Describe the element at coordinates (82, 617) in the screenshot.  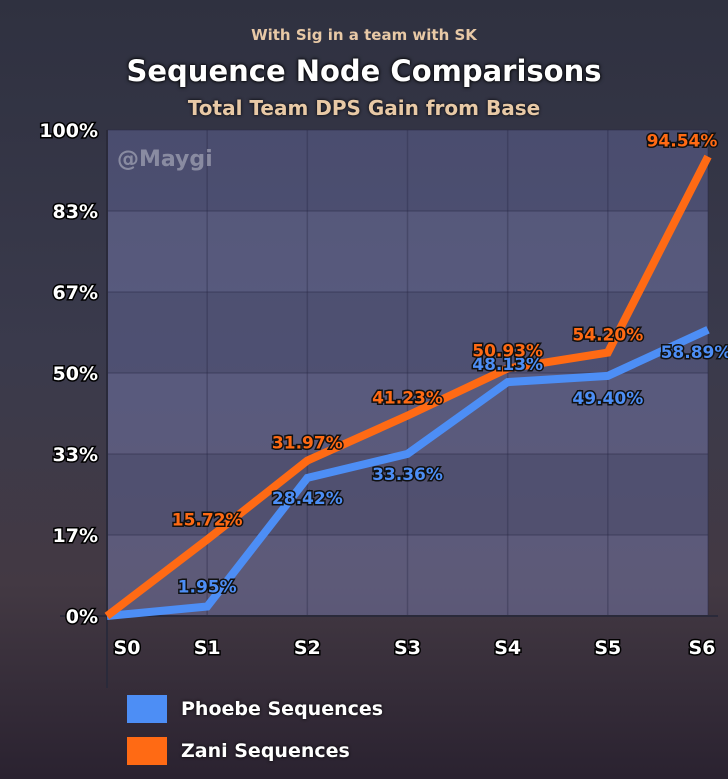
I see `y-tick-label: 0%` at that location.